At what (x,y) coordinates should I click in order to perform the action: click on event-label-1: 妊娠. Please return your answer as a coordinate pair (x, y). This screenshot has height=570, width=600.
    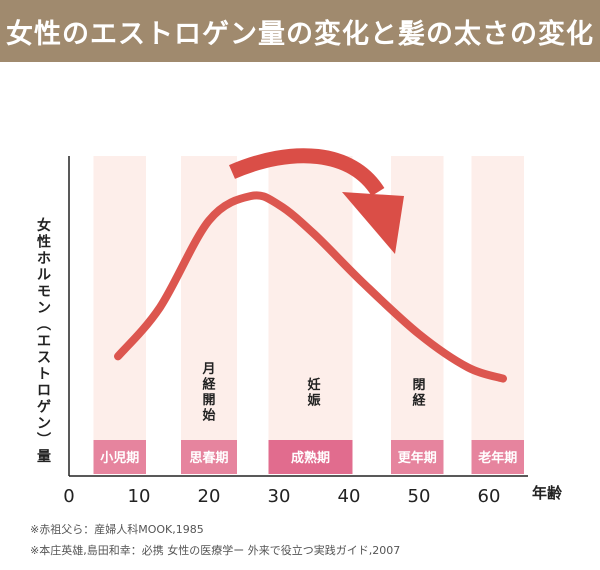
    Looking at the image, I should click on (314, 393).